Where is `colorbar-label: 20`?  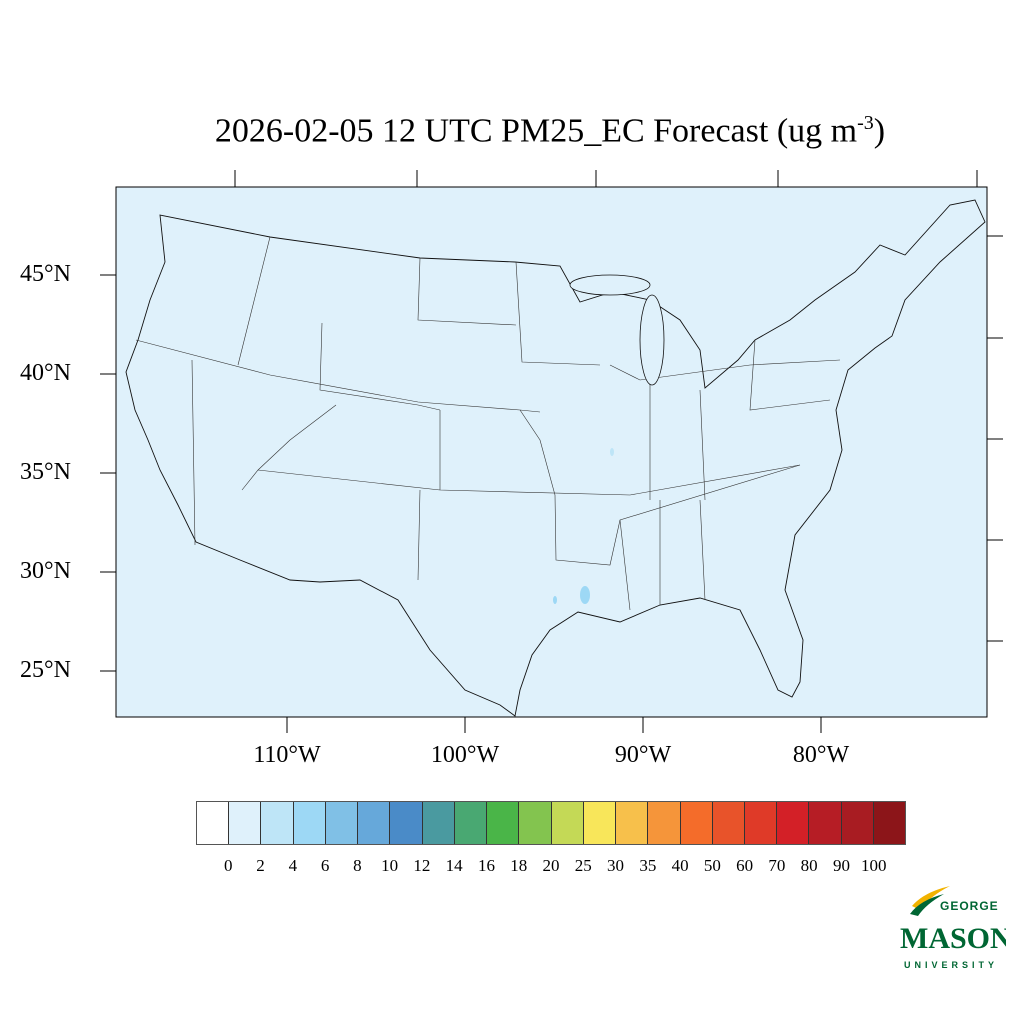 colorbar-label: 20 is located at coordinates (551, 865).